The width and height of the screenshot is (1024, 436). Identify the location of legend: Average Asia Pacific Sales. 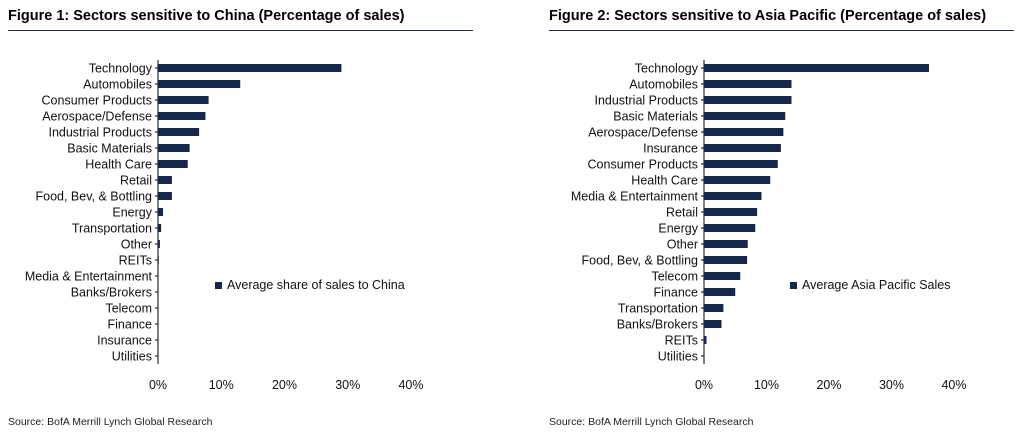
(870, 285).